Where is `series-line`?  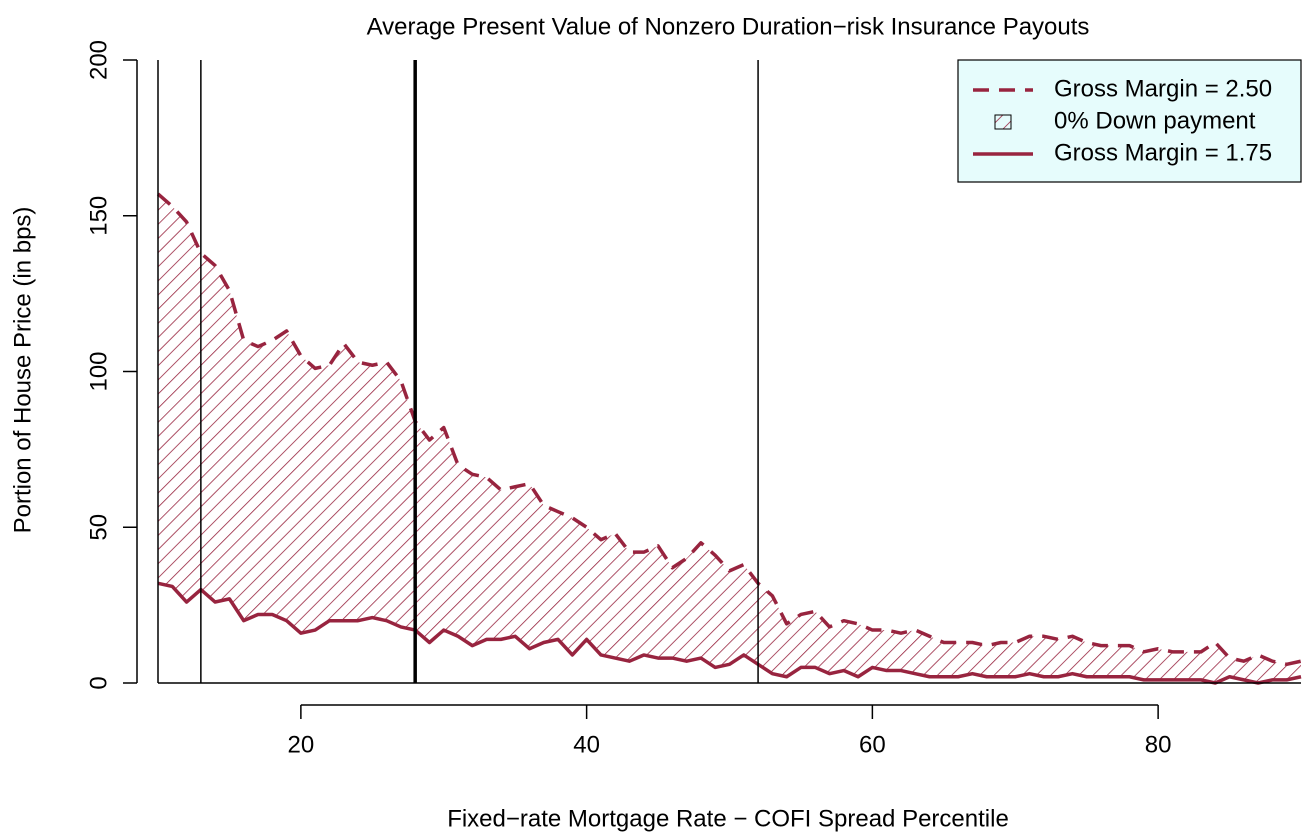 series-line is located at coordinates (729, 633).